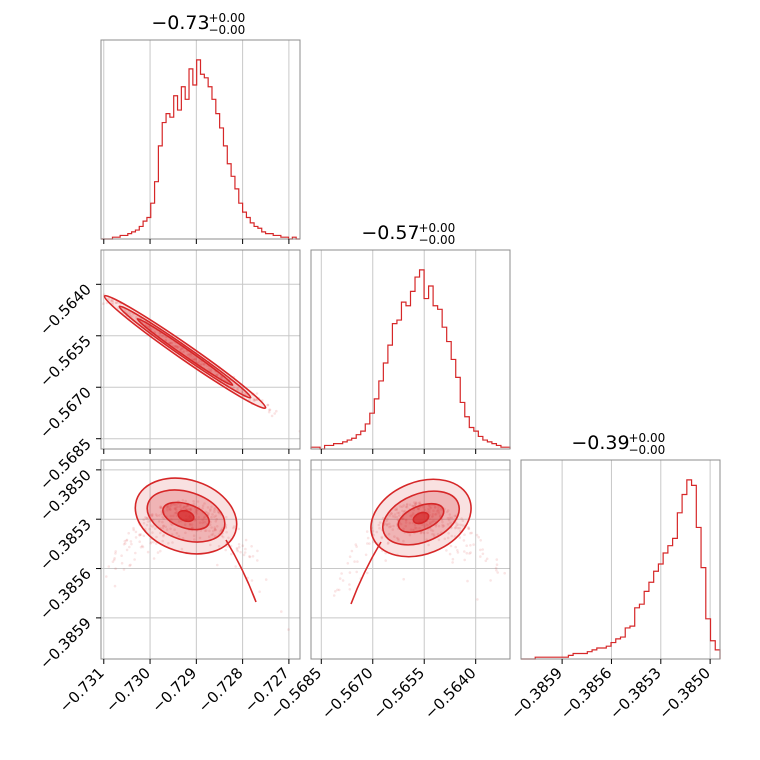 This screenshot has height=760, width=760. I want to click on scatter-2-3-xtick-label-3: −0.5640, so click(450, 693).